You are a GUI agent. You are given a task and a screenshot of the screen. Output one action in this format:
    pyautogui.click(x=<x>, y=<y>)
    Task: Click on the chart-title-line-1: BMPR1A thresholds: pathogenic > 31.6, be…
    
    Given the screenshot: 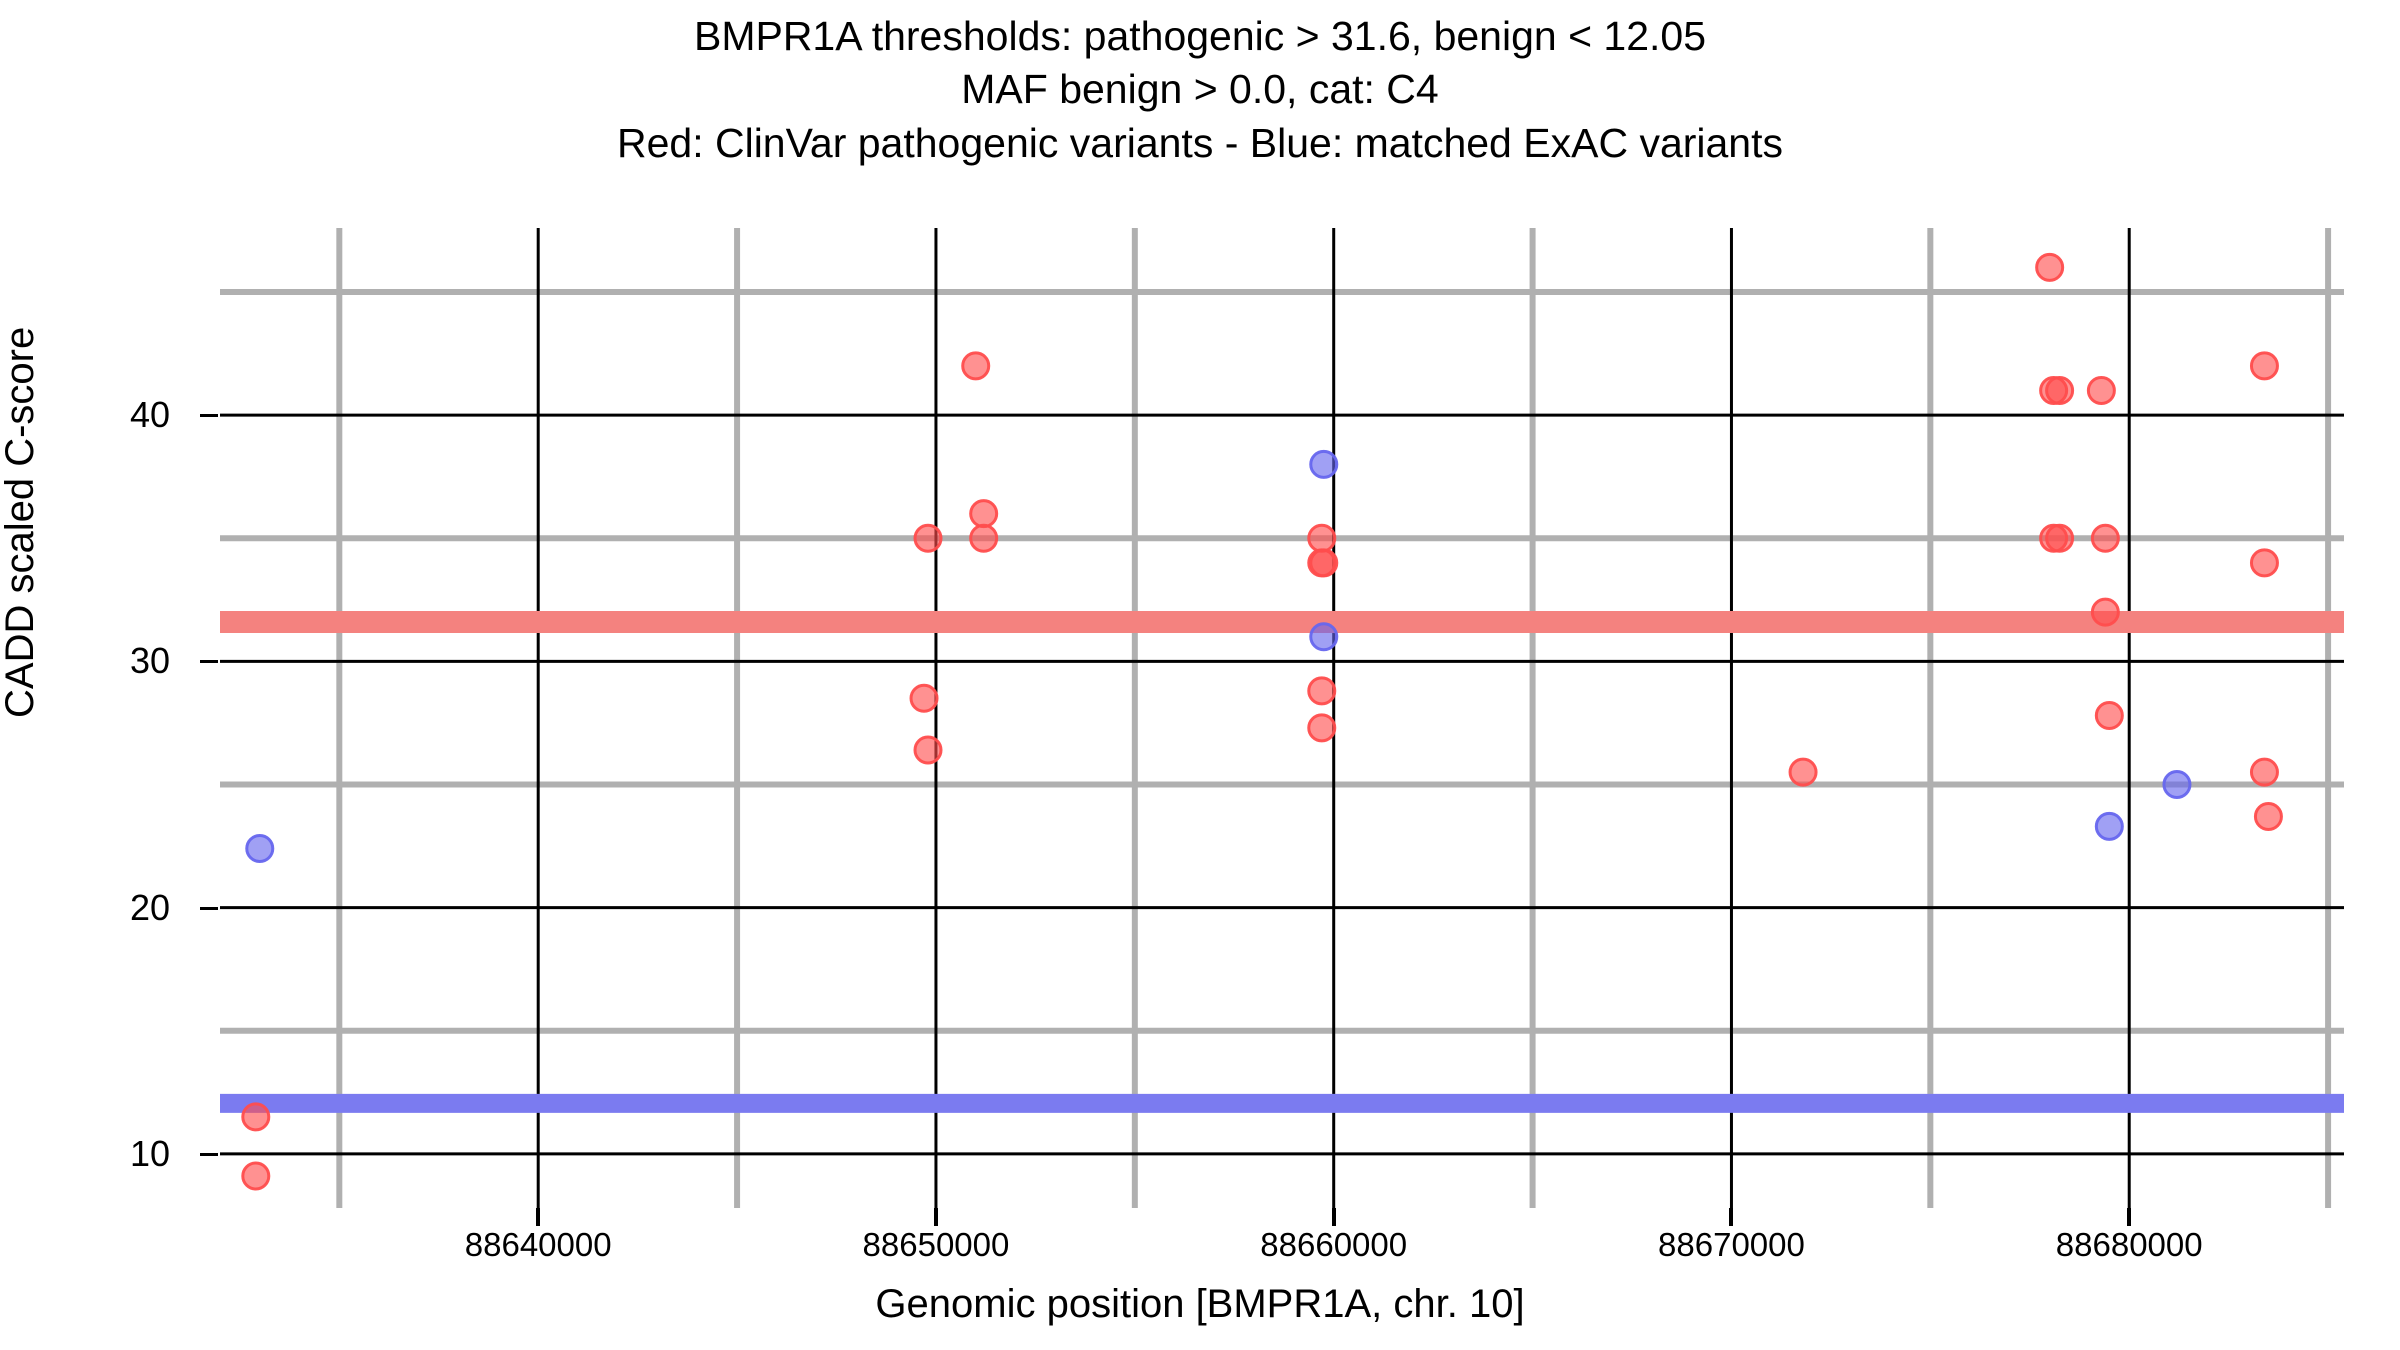 What is the action you would take?
    pyautogui.click(x=1200, y=36)
    